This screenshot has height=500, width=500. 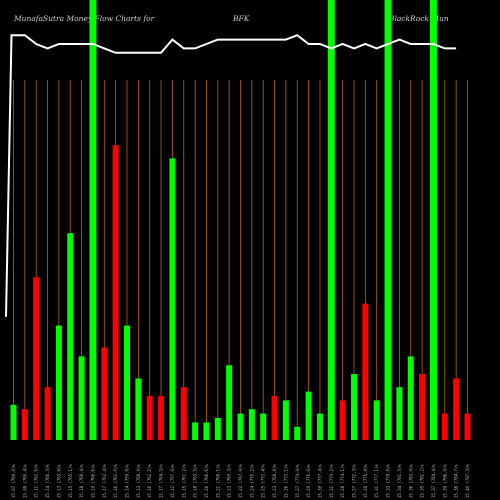 I want to click on x-tick-label: 15.12 (757.0)%, so click(x=172, y=481).